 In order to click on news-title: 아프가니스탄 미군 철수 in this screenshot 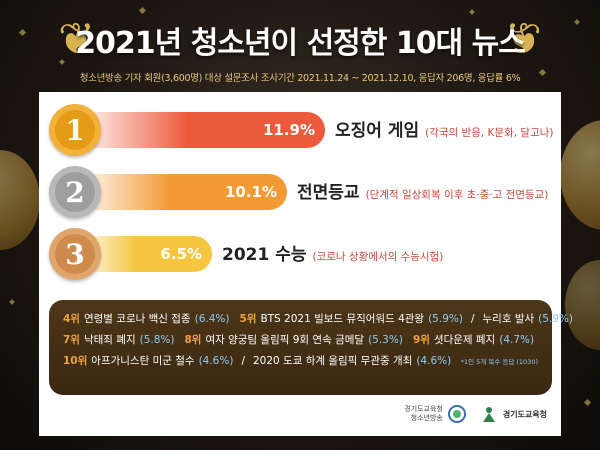, I will do `click(143, 361)`.